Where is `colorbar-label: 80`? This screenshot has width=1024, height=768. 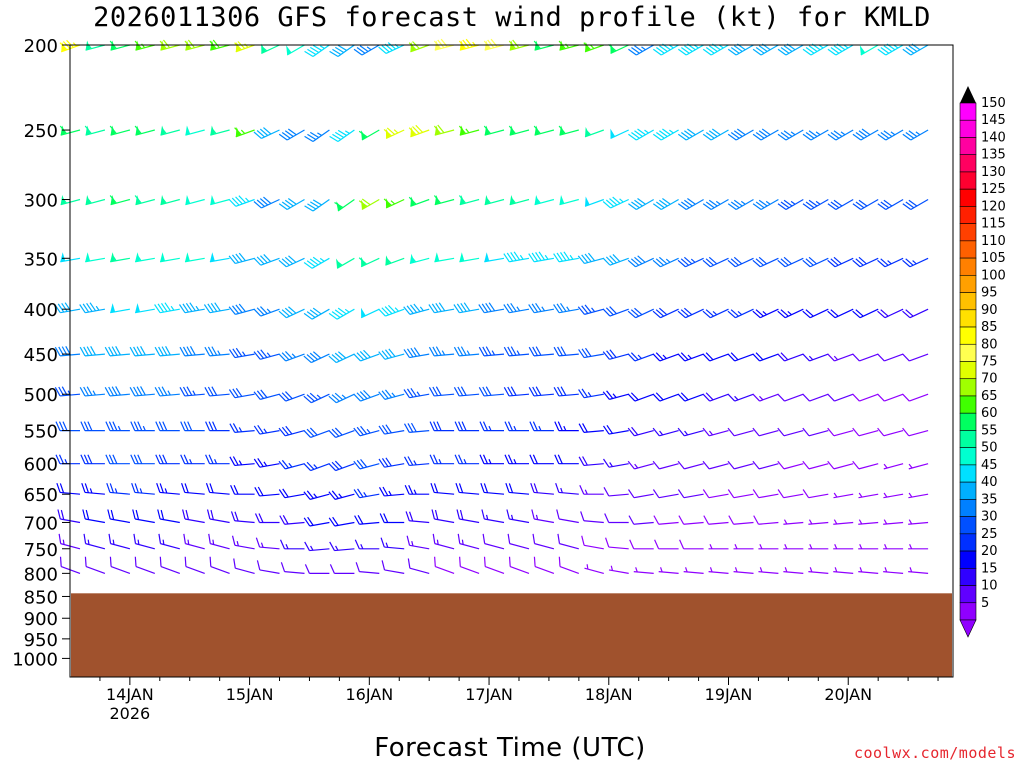
colorbar-label: 80 is located at coordinates (989, 344).